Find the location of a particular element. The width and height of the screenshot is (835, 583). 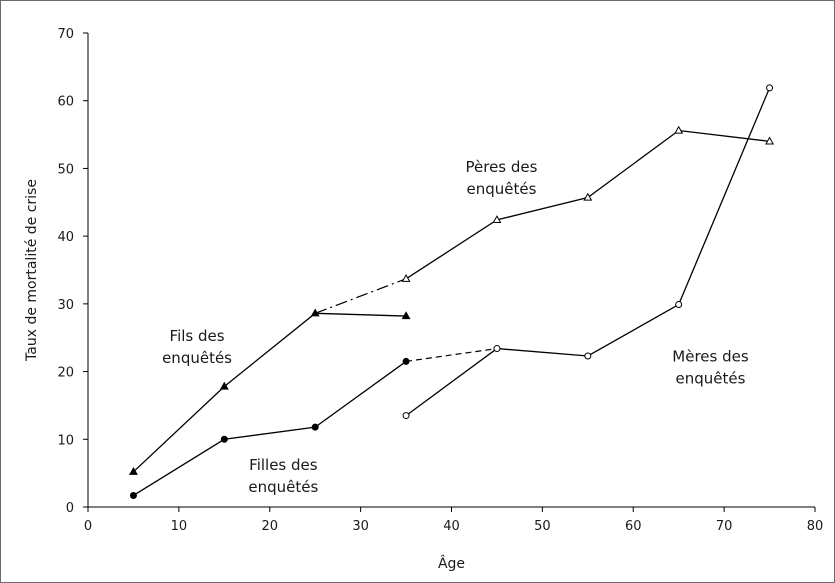

annotation-line: Mères des is located at coordinates (710, 356).